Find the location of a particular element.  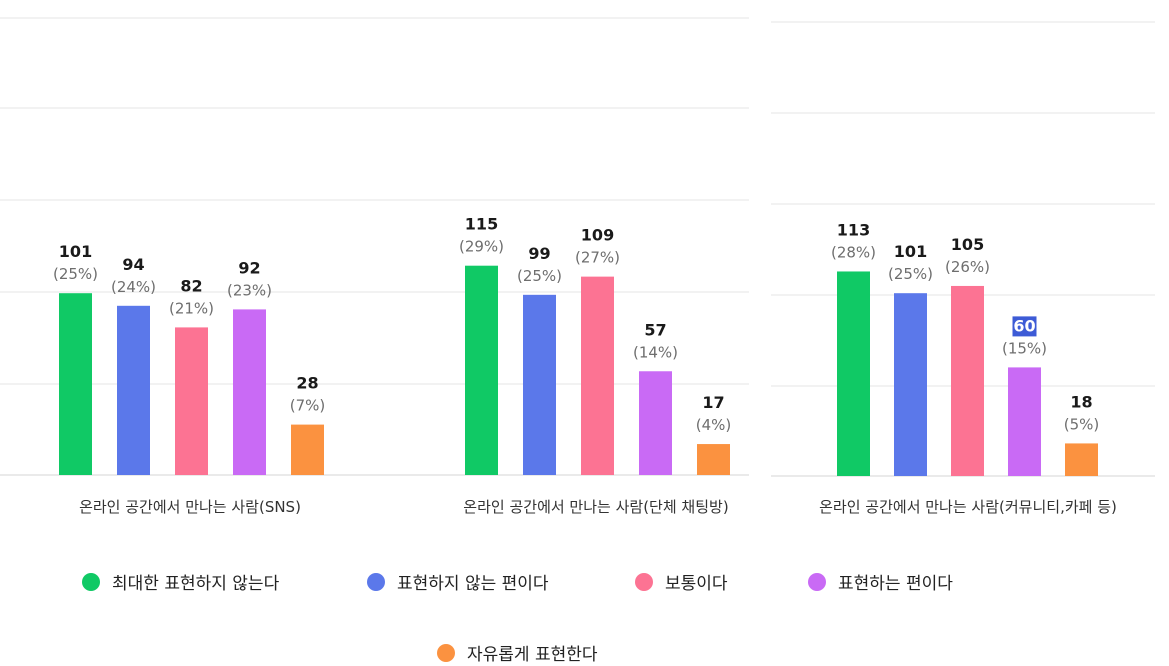

value-label: 115 is located at coordinates (481, 224).